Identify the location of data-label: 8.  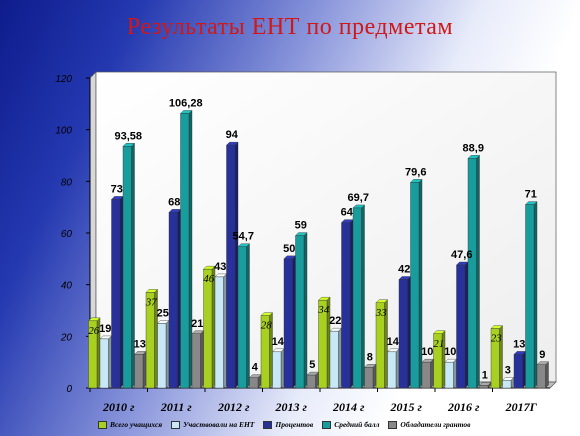
(370, 357).